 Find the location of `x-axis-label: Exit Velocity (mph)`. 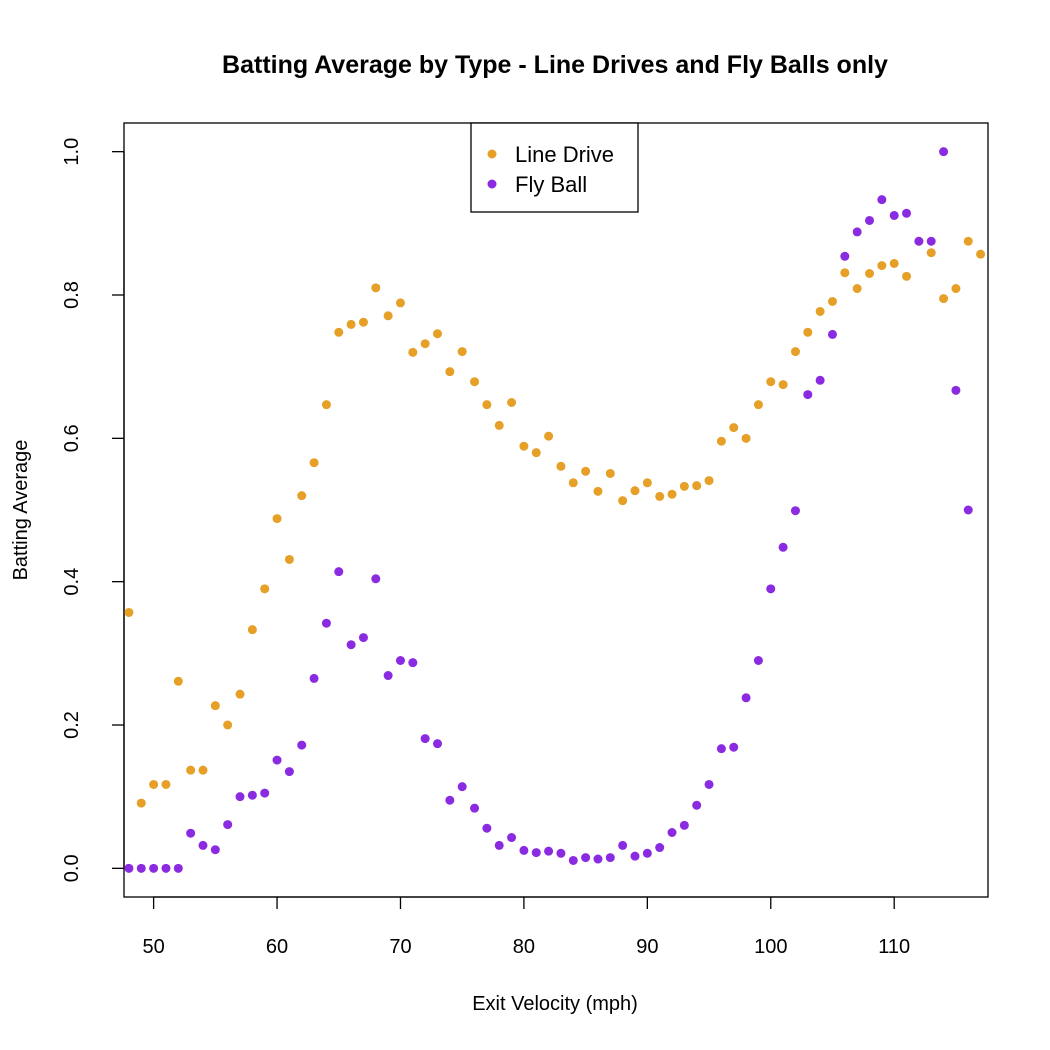

x-axis-label: Exit Velocity (mph) is located at coordinates (555, 1004).